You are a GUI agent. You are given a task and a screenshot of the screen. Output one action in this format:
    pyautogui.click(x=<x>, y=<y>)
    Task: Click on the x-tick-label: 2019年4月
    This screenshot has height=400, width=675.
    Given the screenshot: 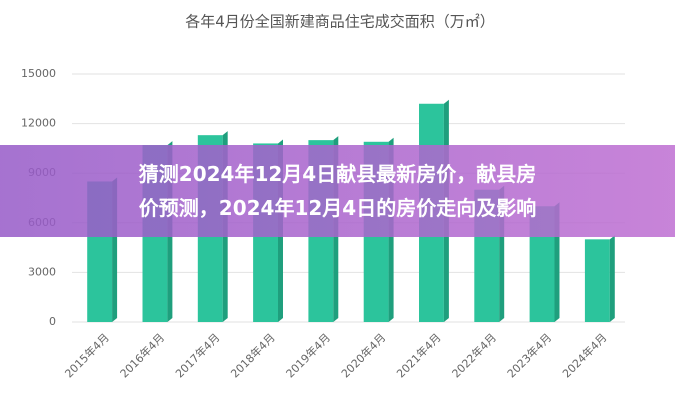 What is the action you would take?
    pyautogui.click(x=308, y=355)
    